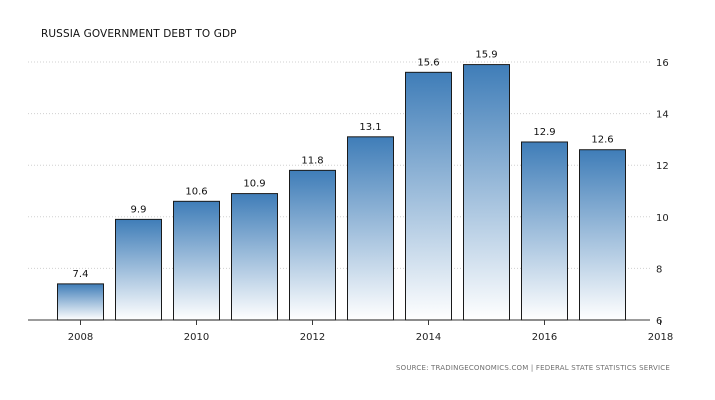 This screenshot has width=715, height=400. What do you see at coordinates (662, 218) in the screenshot?
I see `y-tick-label: 10` at bounding box center [662, 218].